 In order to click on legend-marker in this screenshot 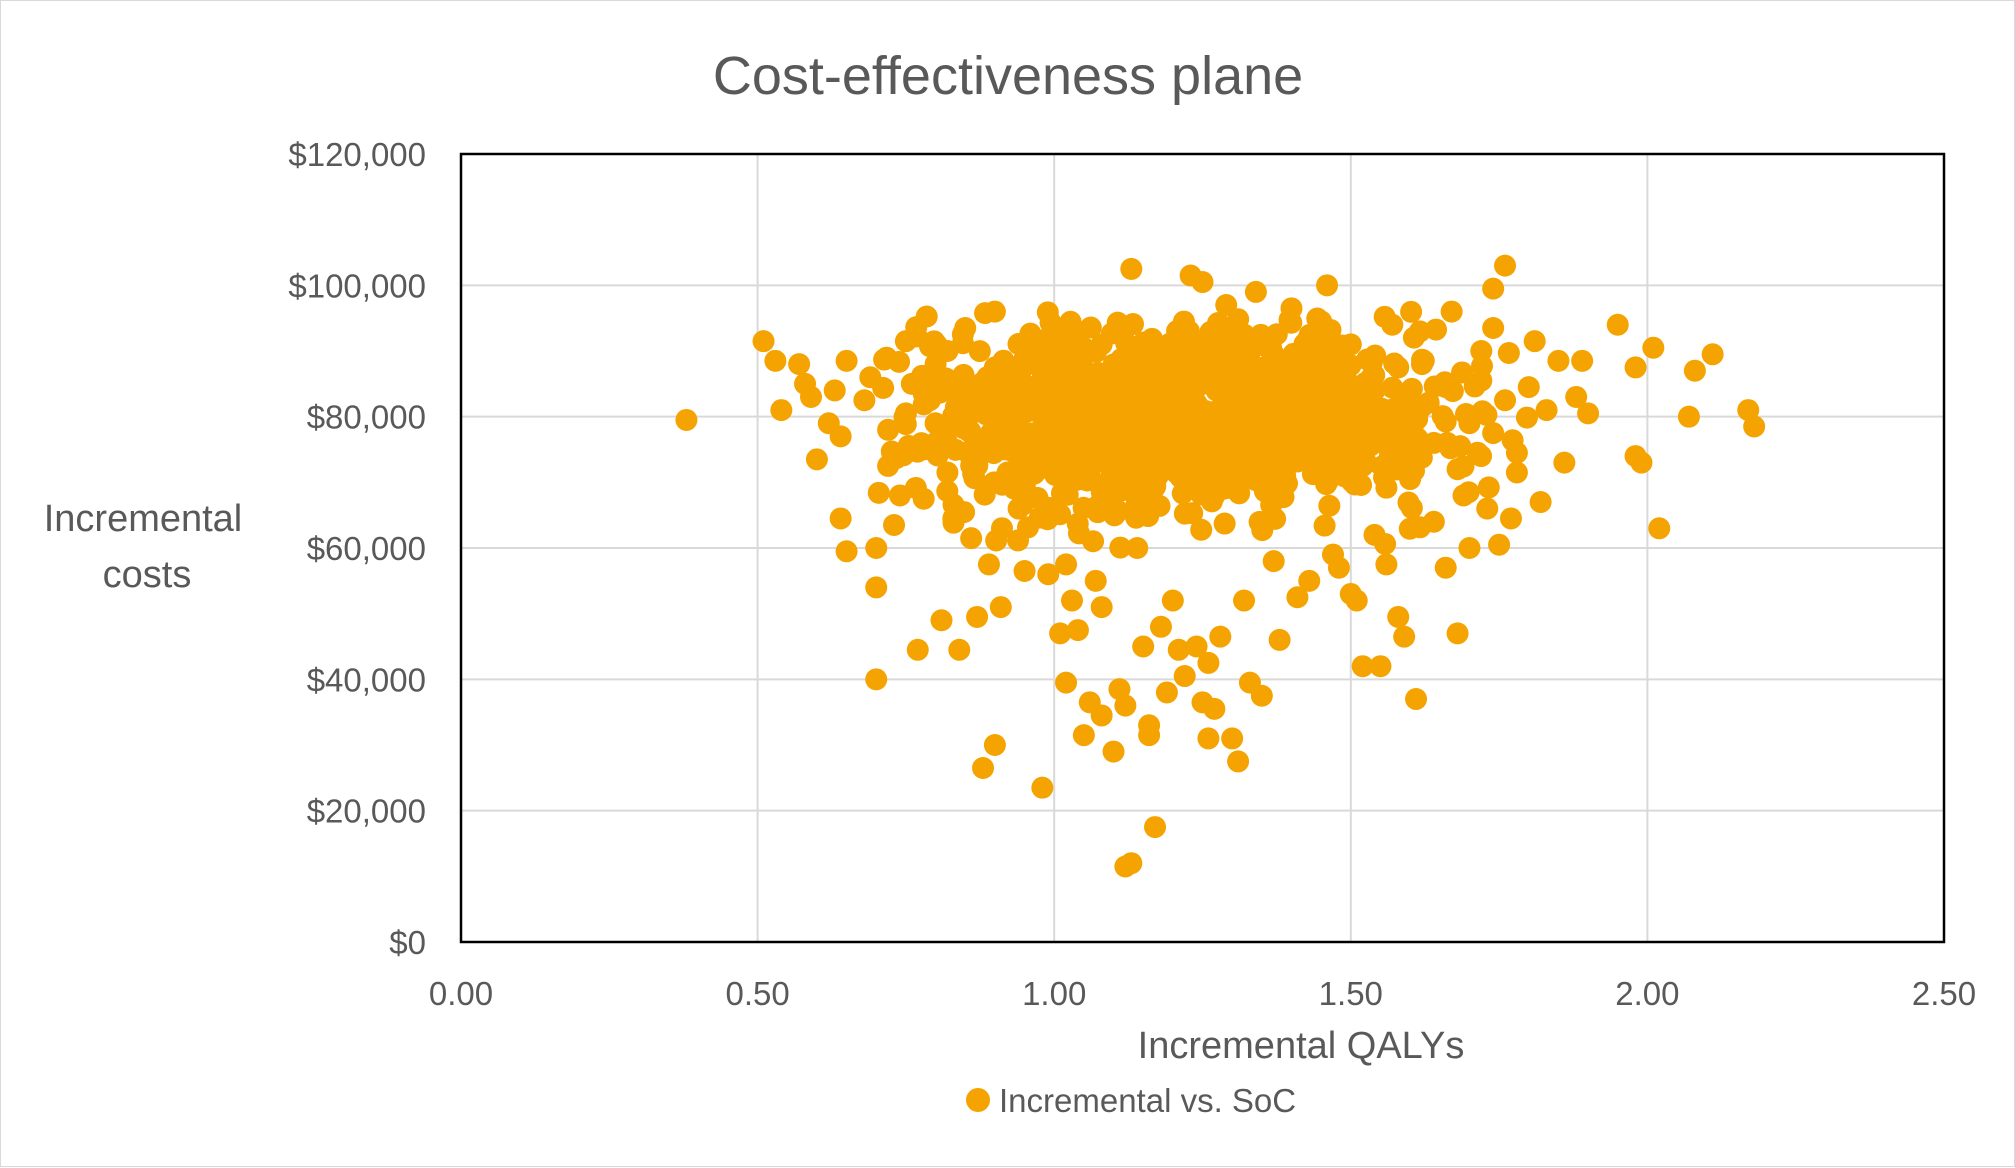, I will do `click(978, 1100)`.